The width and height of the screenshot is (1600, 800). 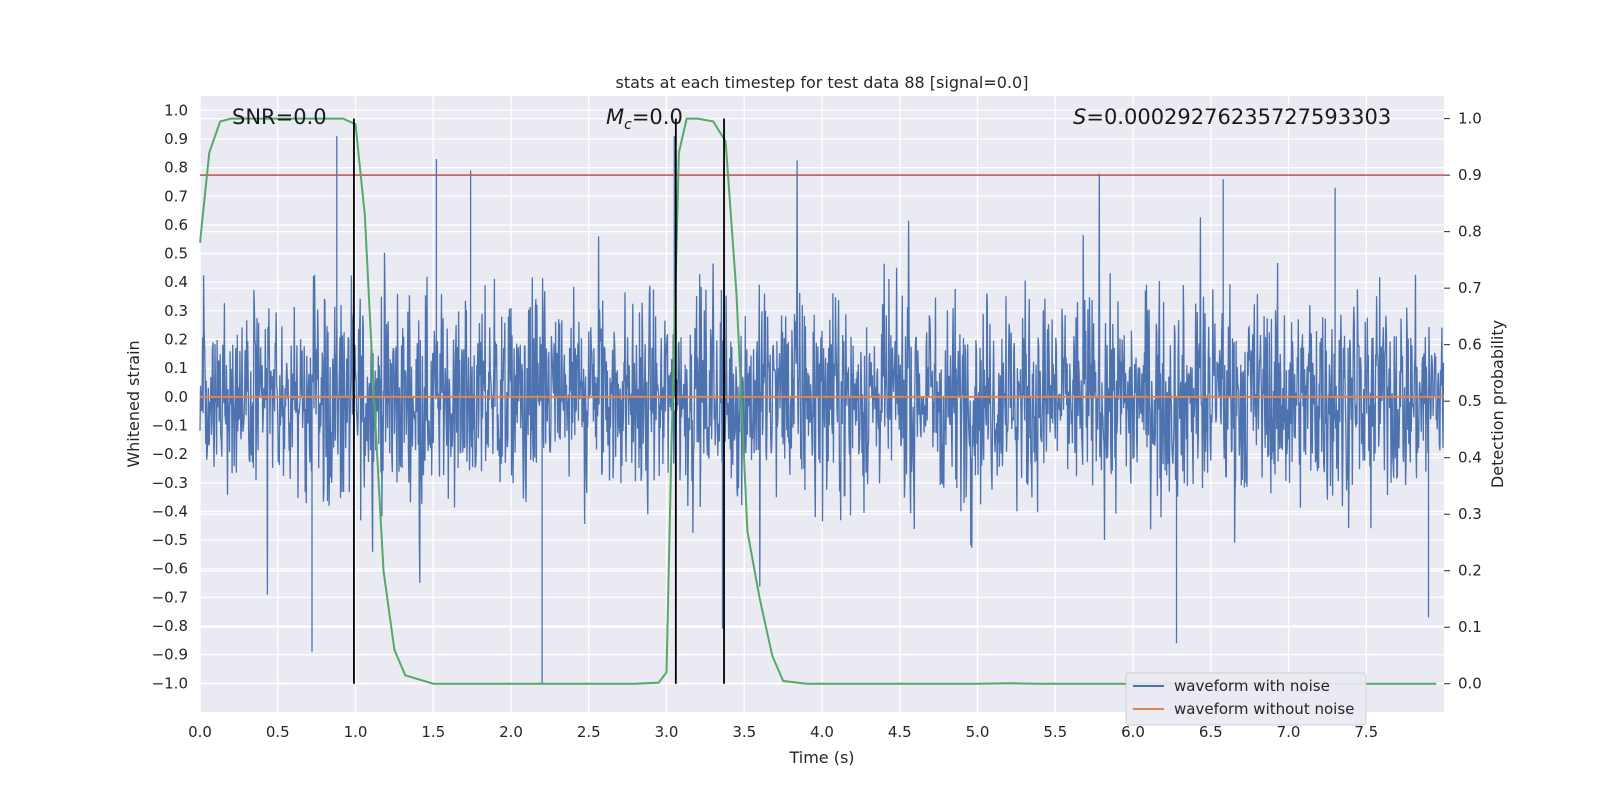 What do you see at coordinates (170, 483) in the screenshot?
I see `y-tick-label: −0.3` at bounding box center [170, 483].